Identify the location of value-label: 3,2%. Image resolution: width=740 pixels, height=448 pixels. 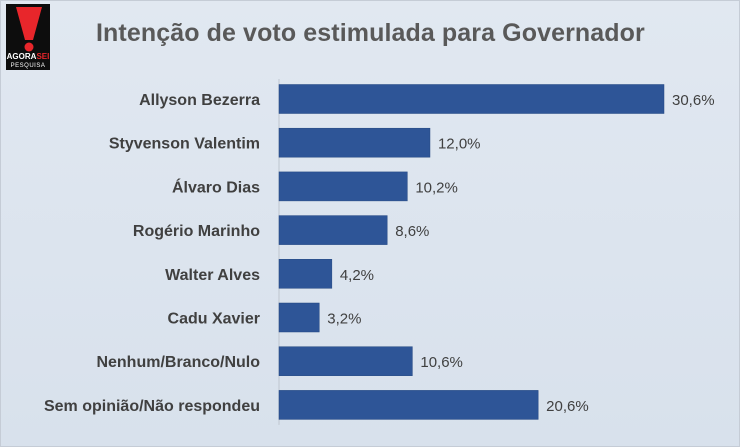
(344, 319).